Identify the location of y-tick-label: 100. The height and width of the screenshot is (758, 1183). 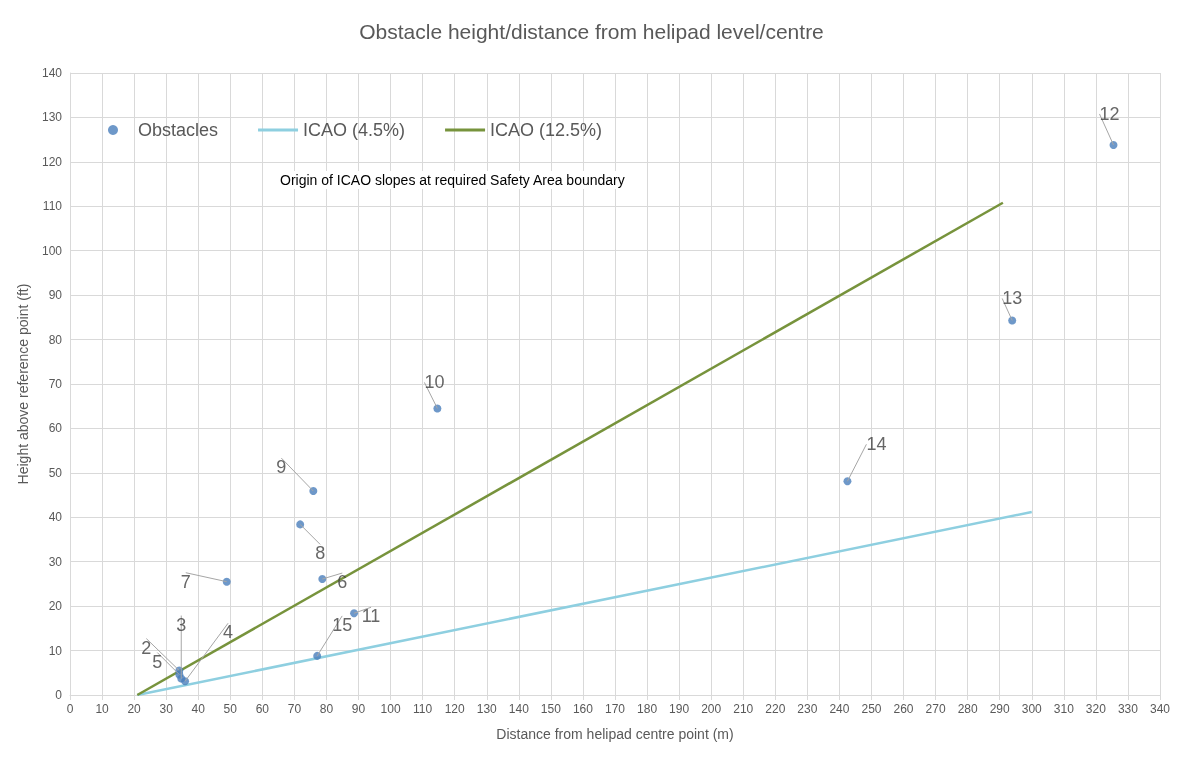
(52, 250).